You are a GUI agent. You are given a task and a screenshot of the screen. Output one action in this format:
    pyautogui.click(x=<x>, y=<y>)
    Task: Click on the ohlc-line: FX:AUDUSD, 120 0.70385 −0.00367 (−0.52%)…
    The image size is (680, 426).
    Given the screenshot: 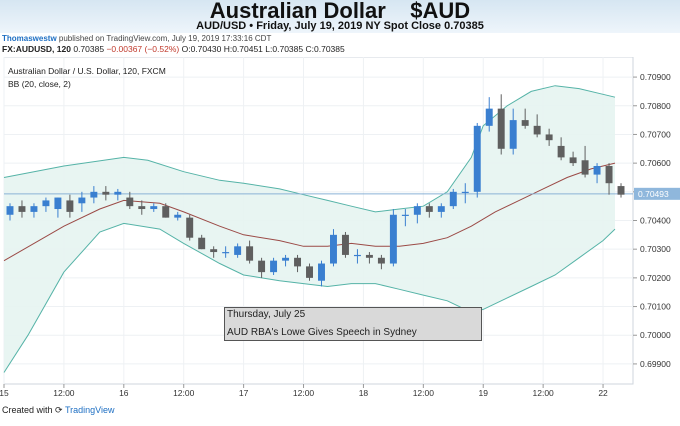 What is the action you would take?
    pyautogui.click(x=173, y=49)
    